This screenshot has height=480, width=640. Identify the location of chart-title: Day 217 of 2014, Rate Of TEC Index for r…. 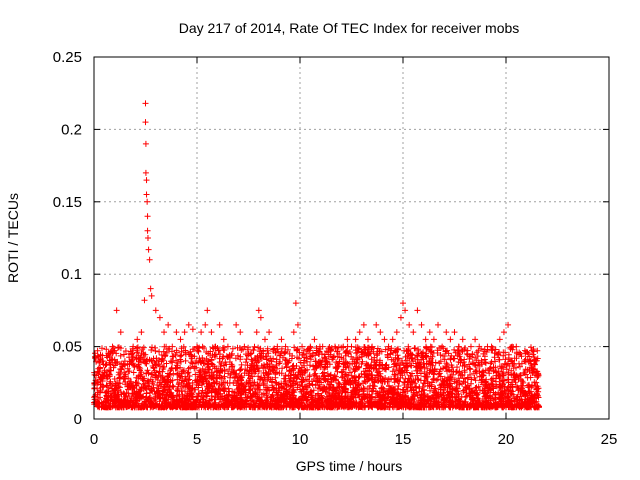
(349, 28).